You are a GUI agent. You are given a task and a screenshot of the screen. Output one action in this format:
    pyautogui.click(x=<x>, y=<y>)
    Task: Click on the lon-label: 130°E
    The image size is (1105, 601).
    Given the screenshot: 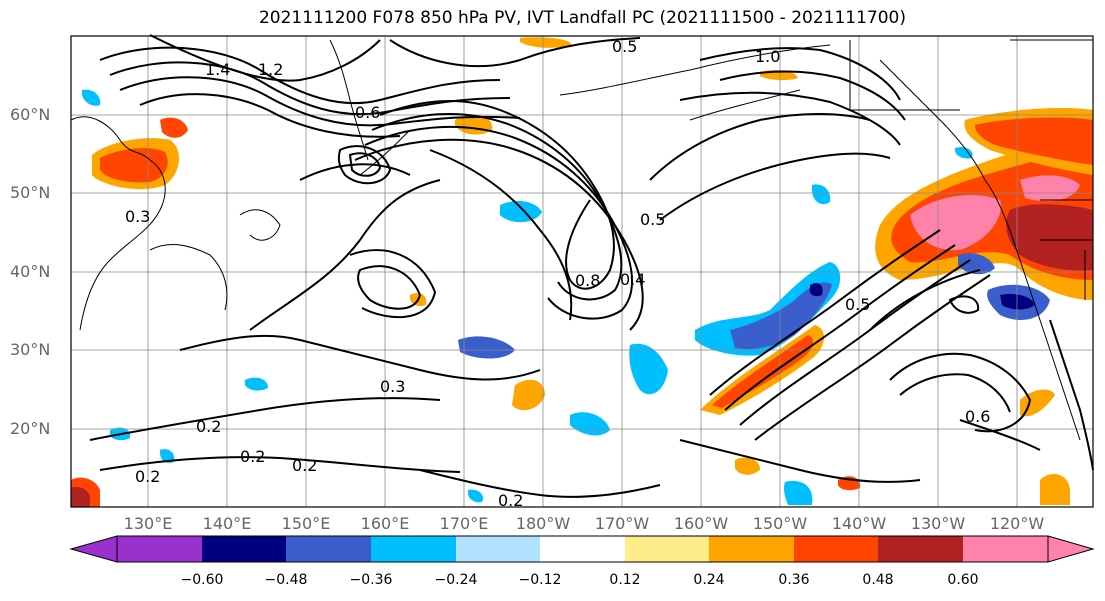 What is the action you would take?
    pyautogui.click(x=148, y=523)
    